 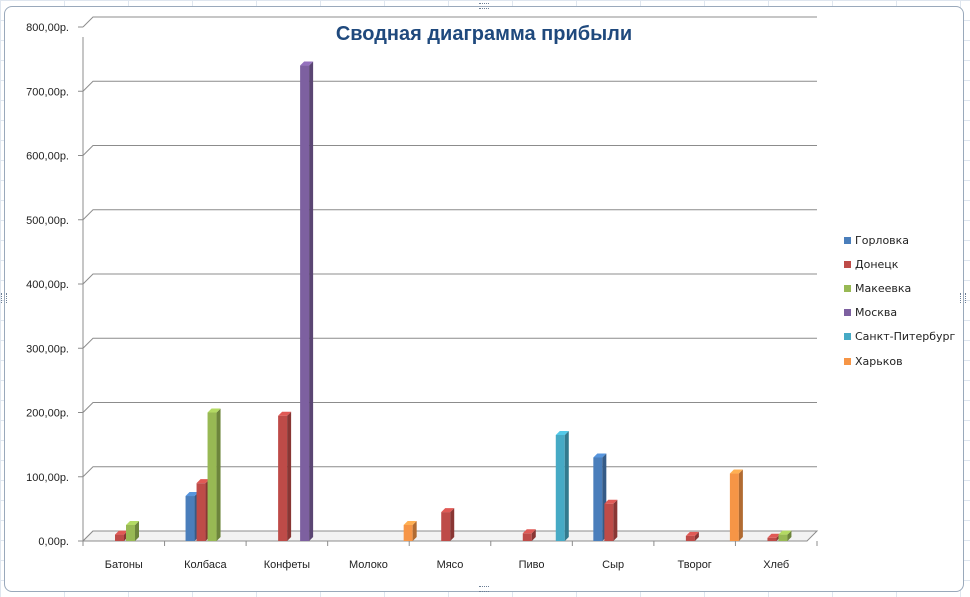 I want to click on legend-item: Горловка, so click(x=906, y=240).